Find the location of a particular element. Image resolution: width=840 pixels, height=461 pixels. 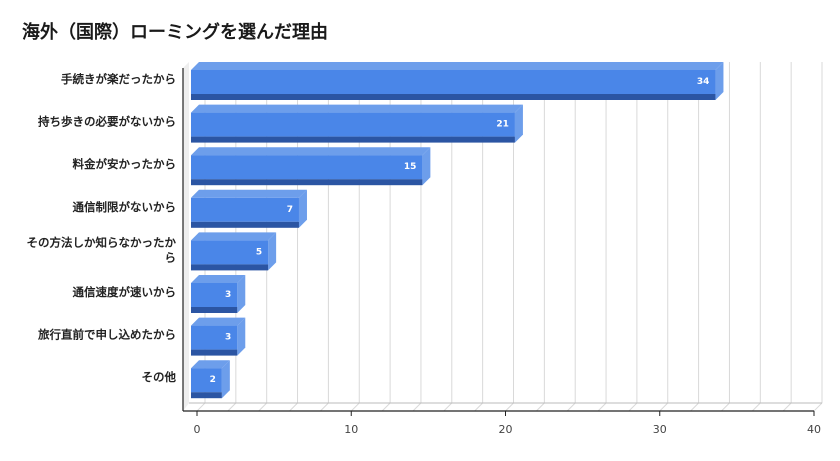

data-label: 34 is located at coordinates (703, 82).